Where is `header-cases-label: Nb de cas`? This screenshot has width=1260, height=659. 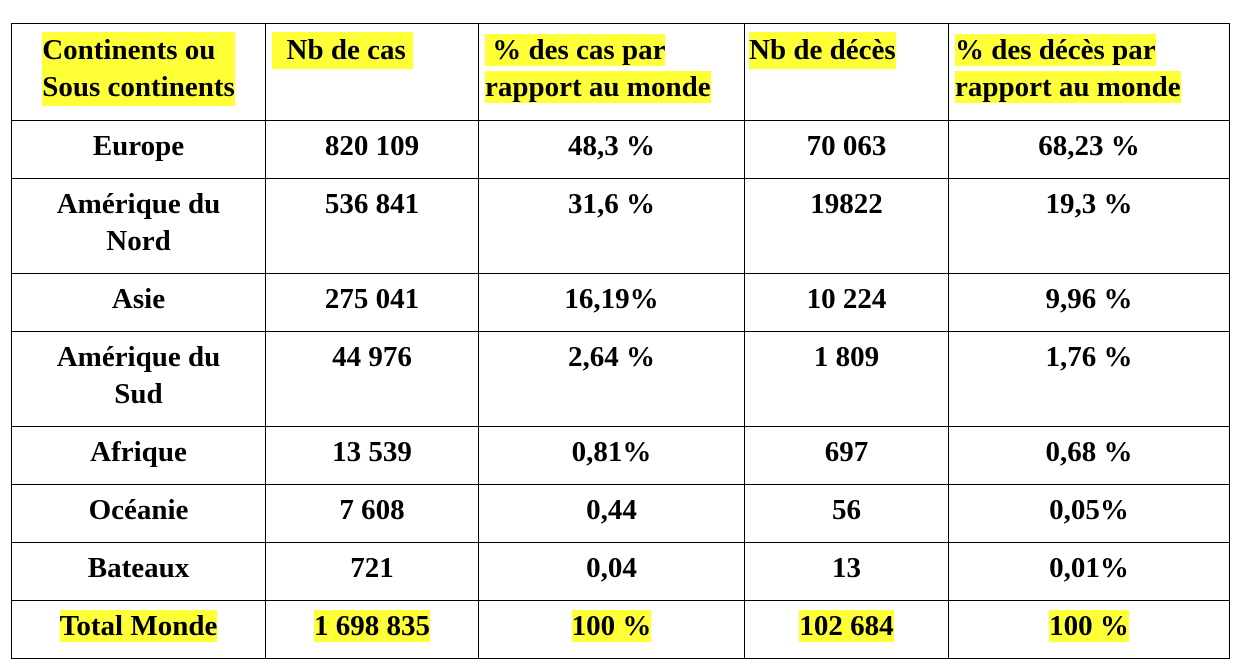
header-cases-label: Nb de cas is located at coordinates (342, 50).